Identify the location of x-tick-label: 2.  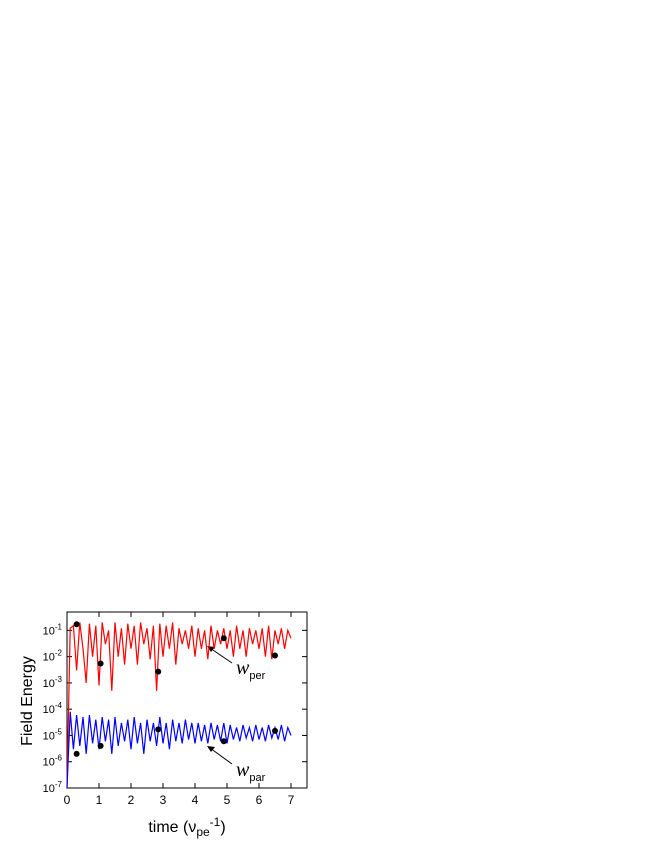
(131, 800).